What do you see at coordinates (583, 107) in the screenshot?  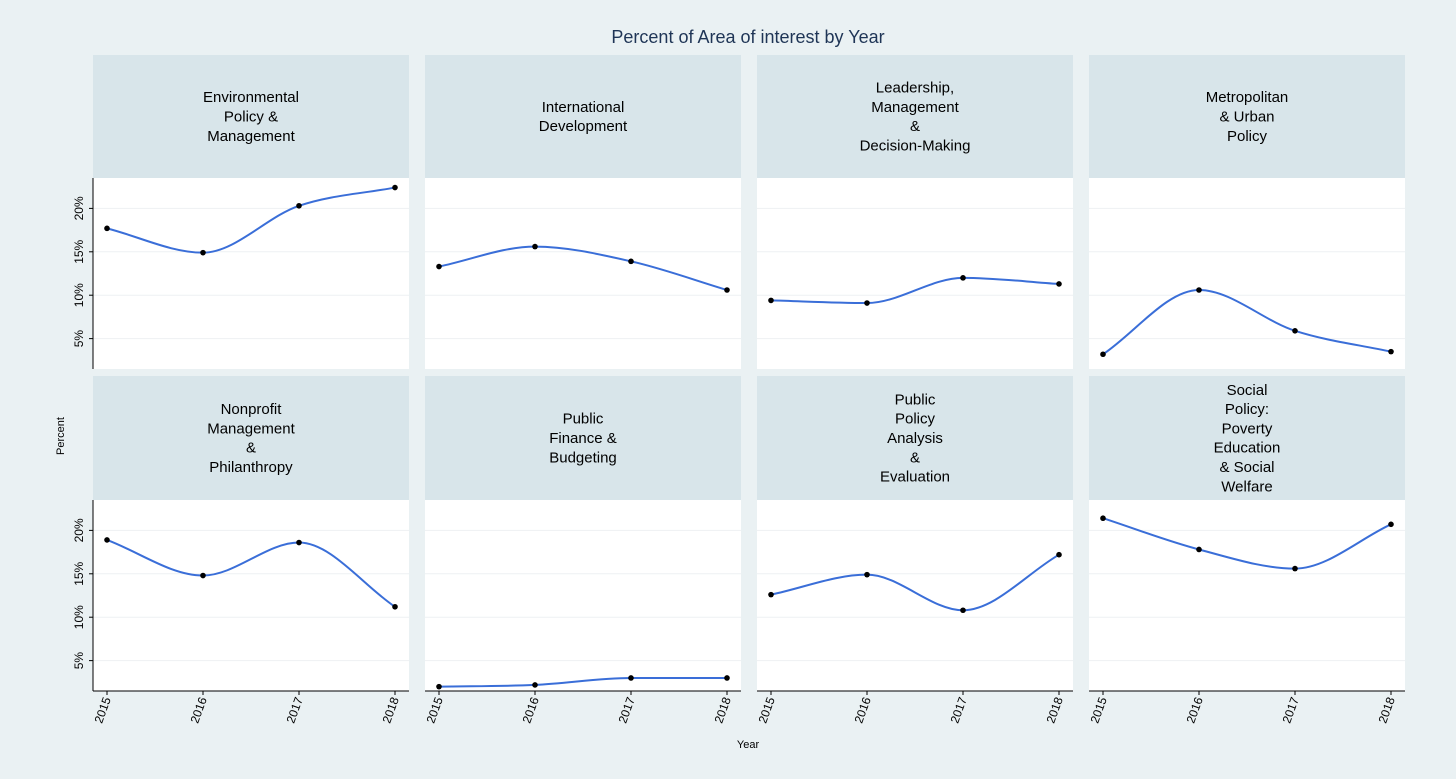 I see `panel-strip-label: International` at bounding box center [583, 107].